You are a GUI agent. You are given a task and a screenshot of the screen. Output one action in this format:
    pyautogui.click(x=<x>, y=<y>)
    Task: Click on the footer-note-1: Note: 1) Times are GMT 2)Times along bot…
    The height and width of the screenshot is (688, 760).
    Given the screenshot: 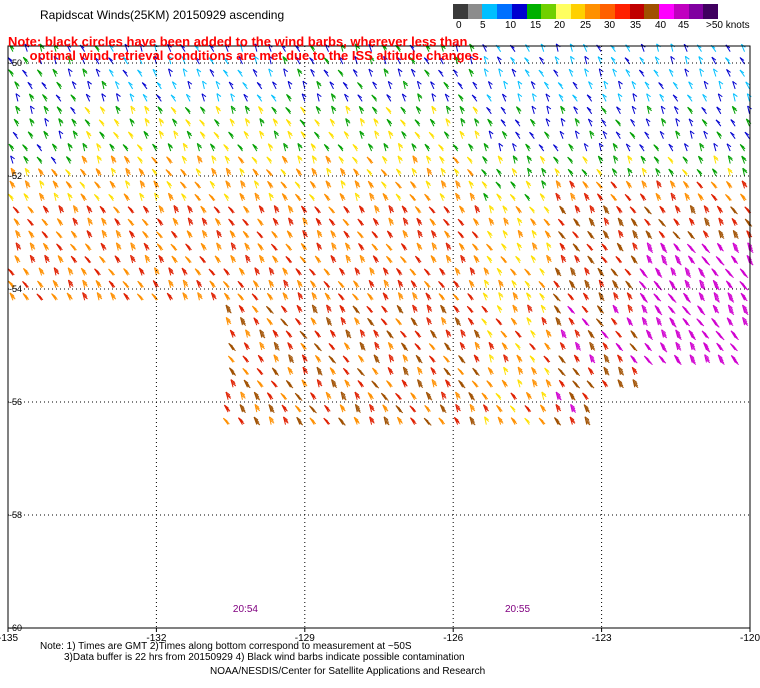 What is the action you would take?
    pyautogui.click(x=226, y=646)
    